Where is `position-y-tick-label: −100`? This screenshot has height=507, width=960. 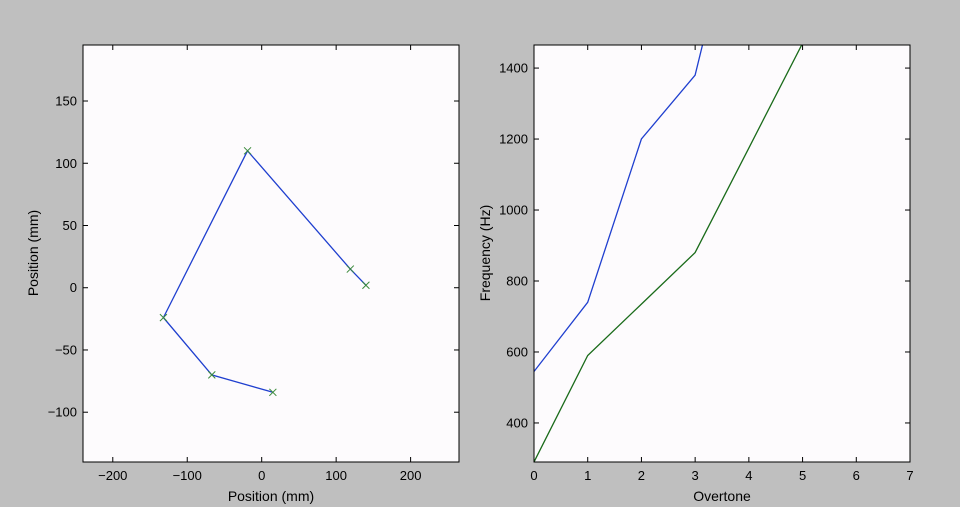 position-y-tick-label: −100 is located at coordinates (62, 412).